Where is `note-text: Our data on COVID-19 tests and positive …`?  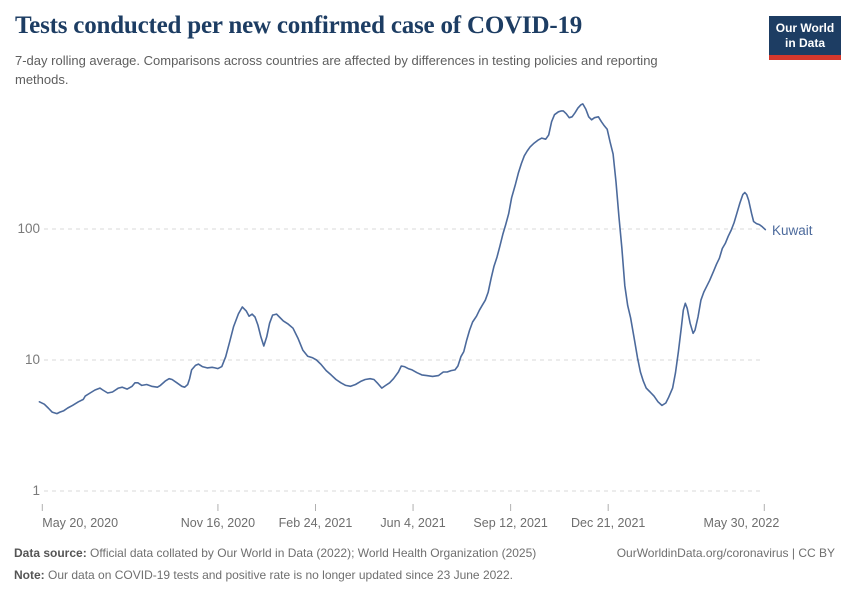
note-text: Our data on COVID-19 tests and positive … is located at coordinates (280, 575).